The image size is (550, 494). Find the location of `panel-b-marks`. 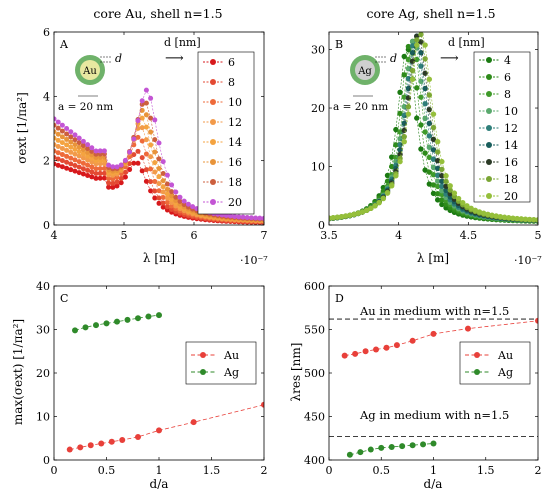

panel-b-marks is located at coordinates (433, 128).